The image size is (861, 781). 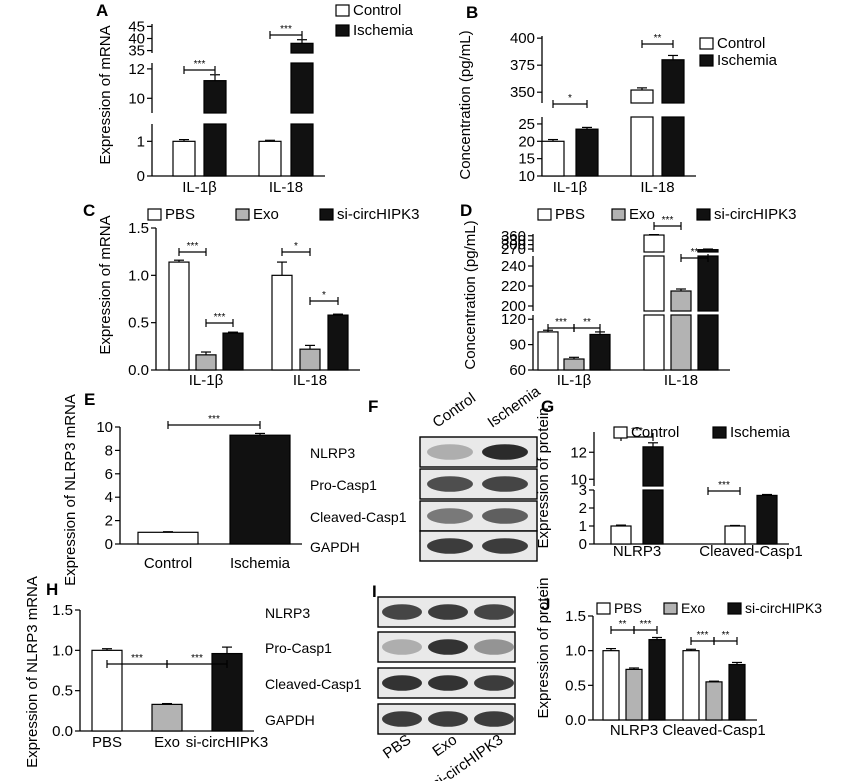 What do you see at coordinates (260, 563) in the screenshot?
I see `category-label: Ischemia` at bounding box center [260, 563].